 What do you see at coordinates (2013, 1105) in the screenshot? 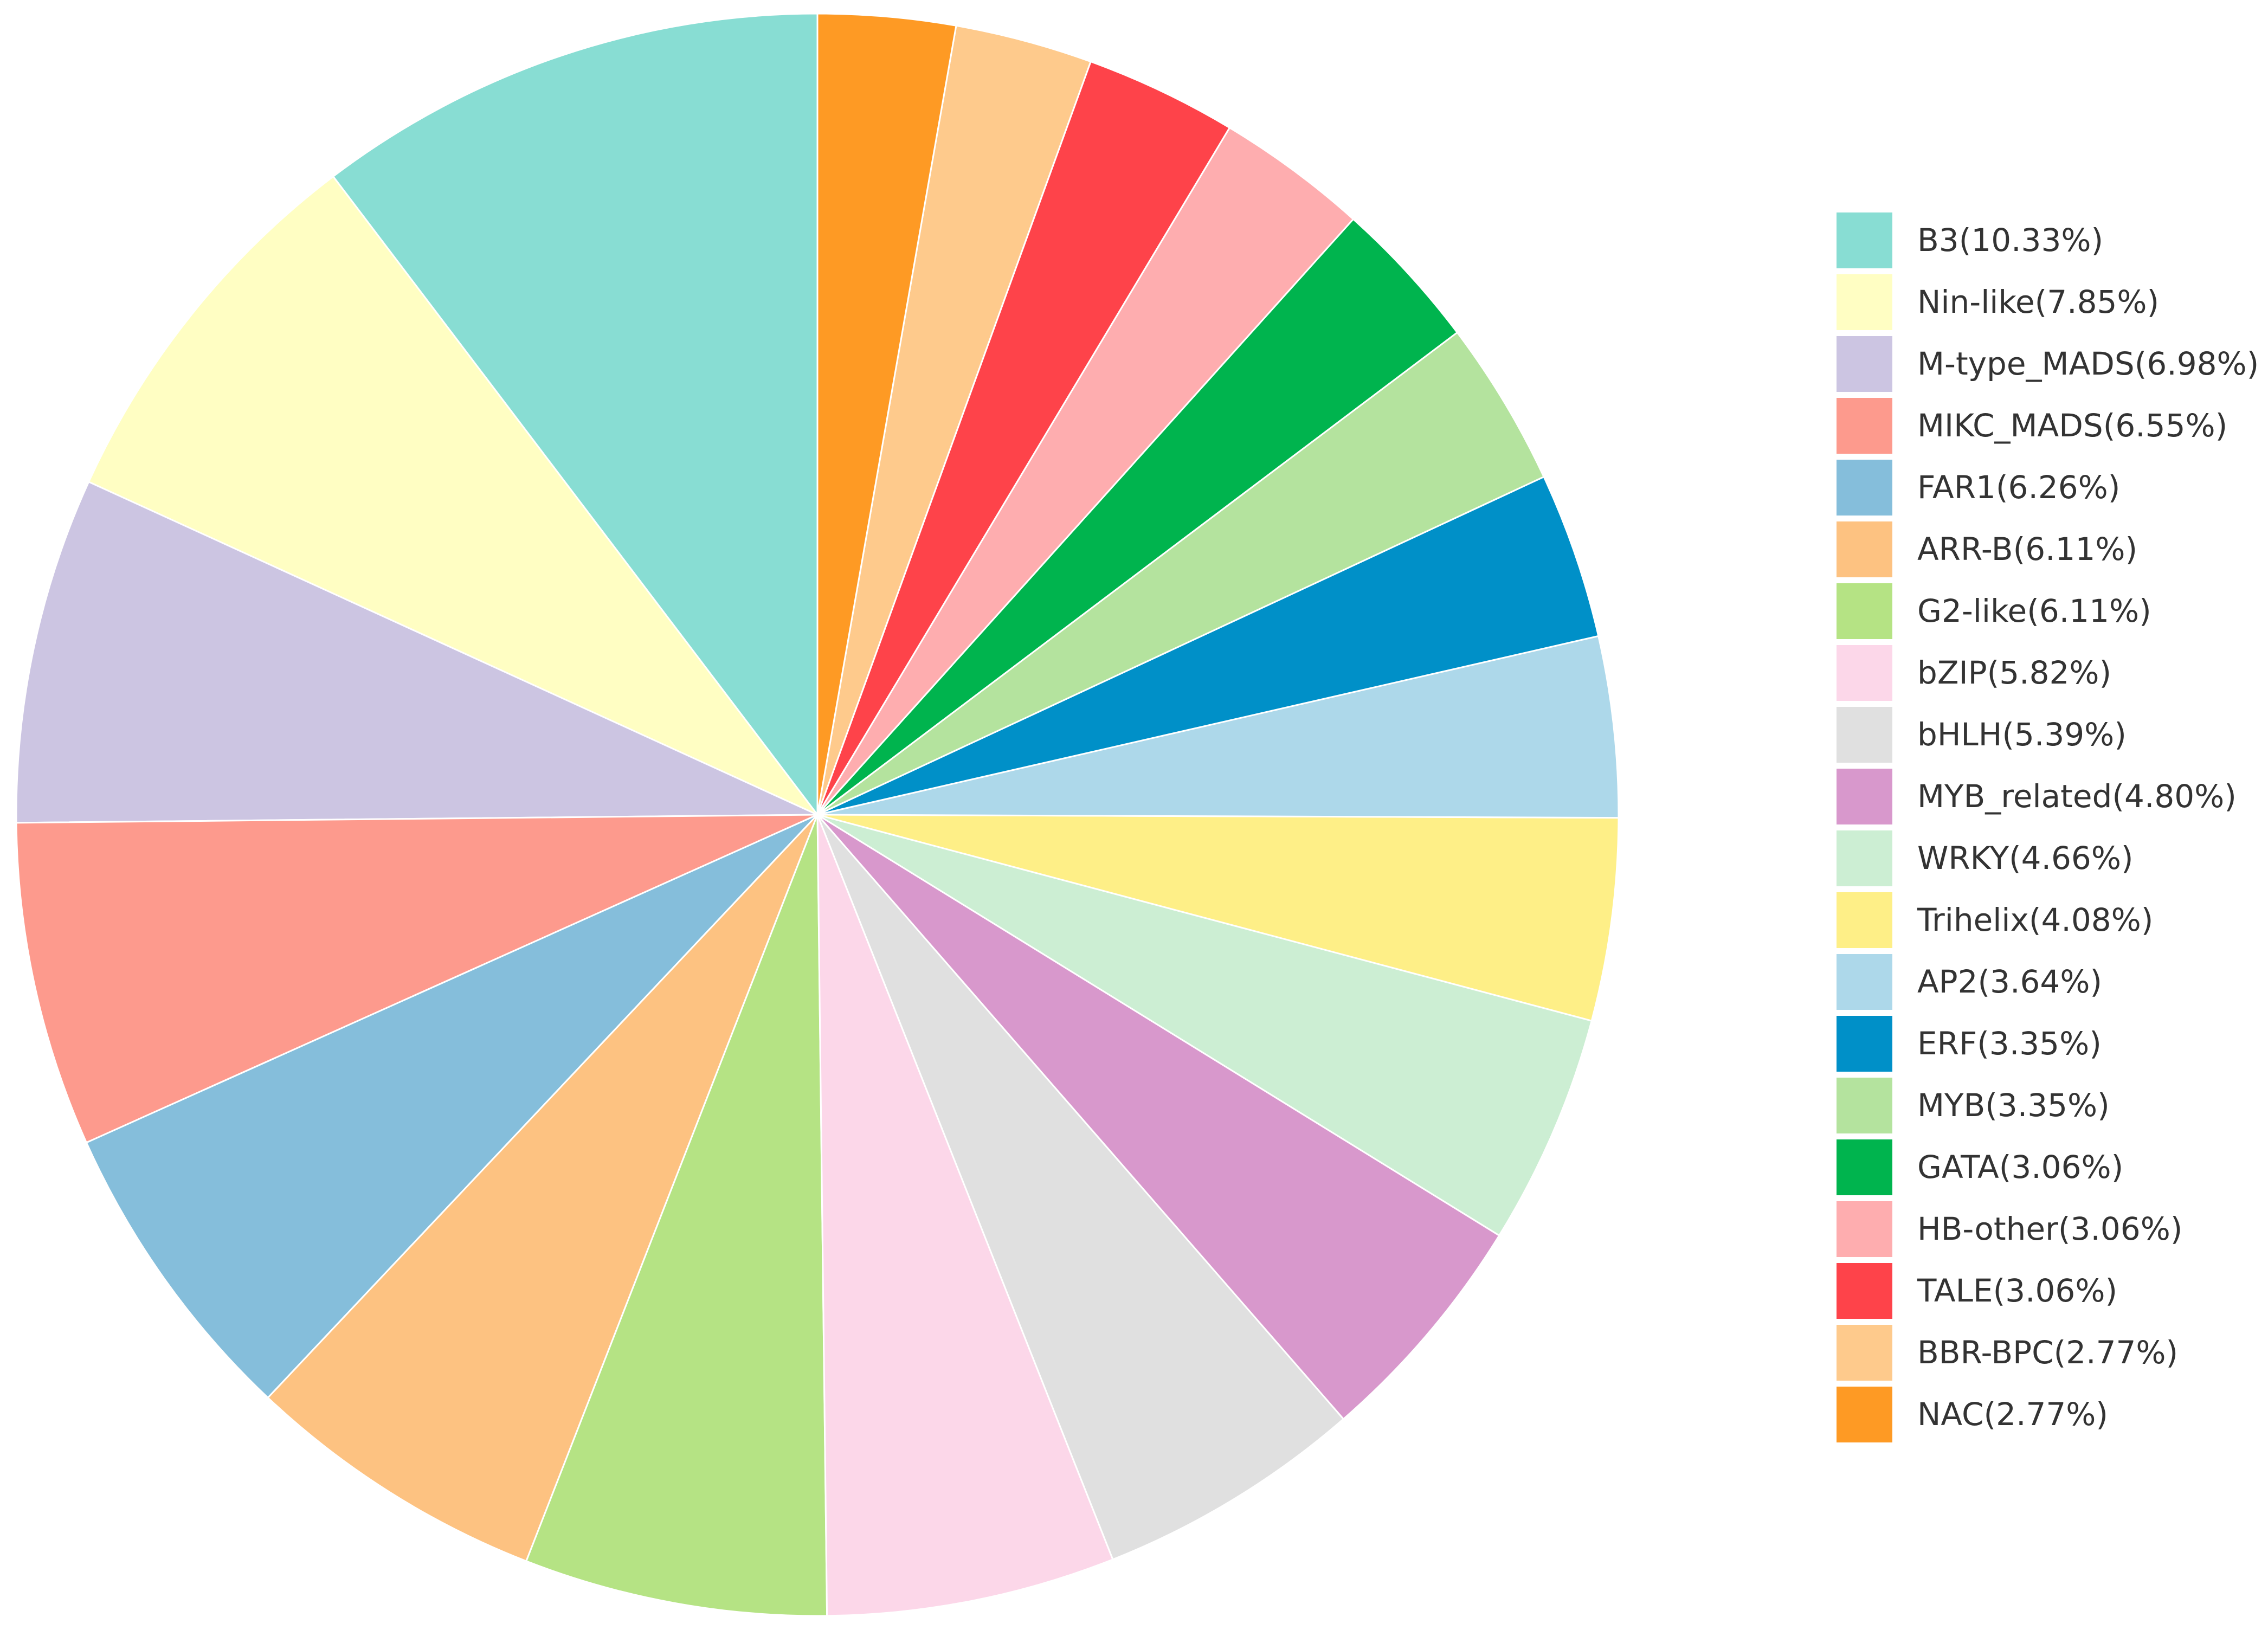
I see `legend-label: MYB(3.35%)` at bounding box center [2013, 1105].